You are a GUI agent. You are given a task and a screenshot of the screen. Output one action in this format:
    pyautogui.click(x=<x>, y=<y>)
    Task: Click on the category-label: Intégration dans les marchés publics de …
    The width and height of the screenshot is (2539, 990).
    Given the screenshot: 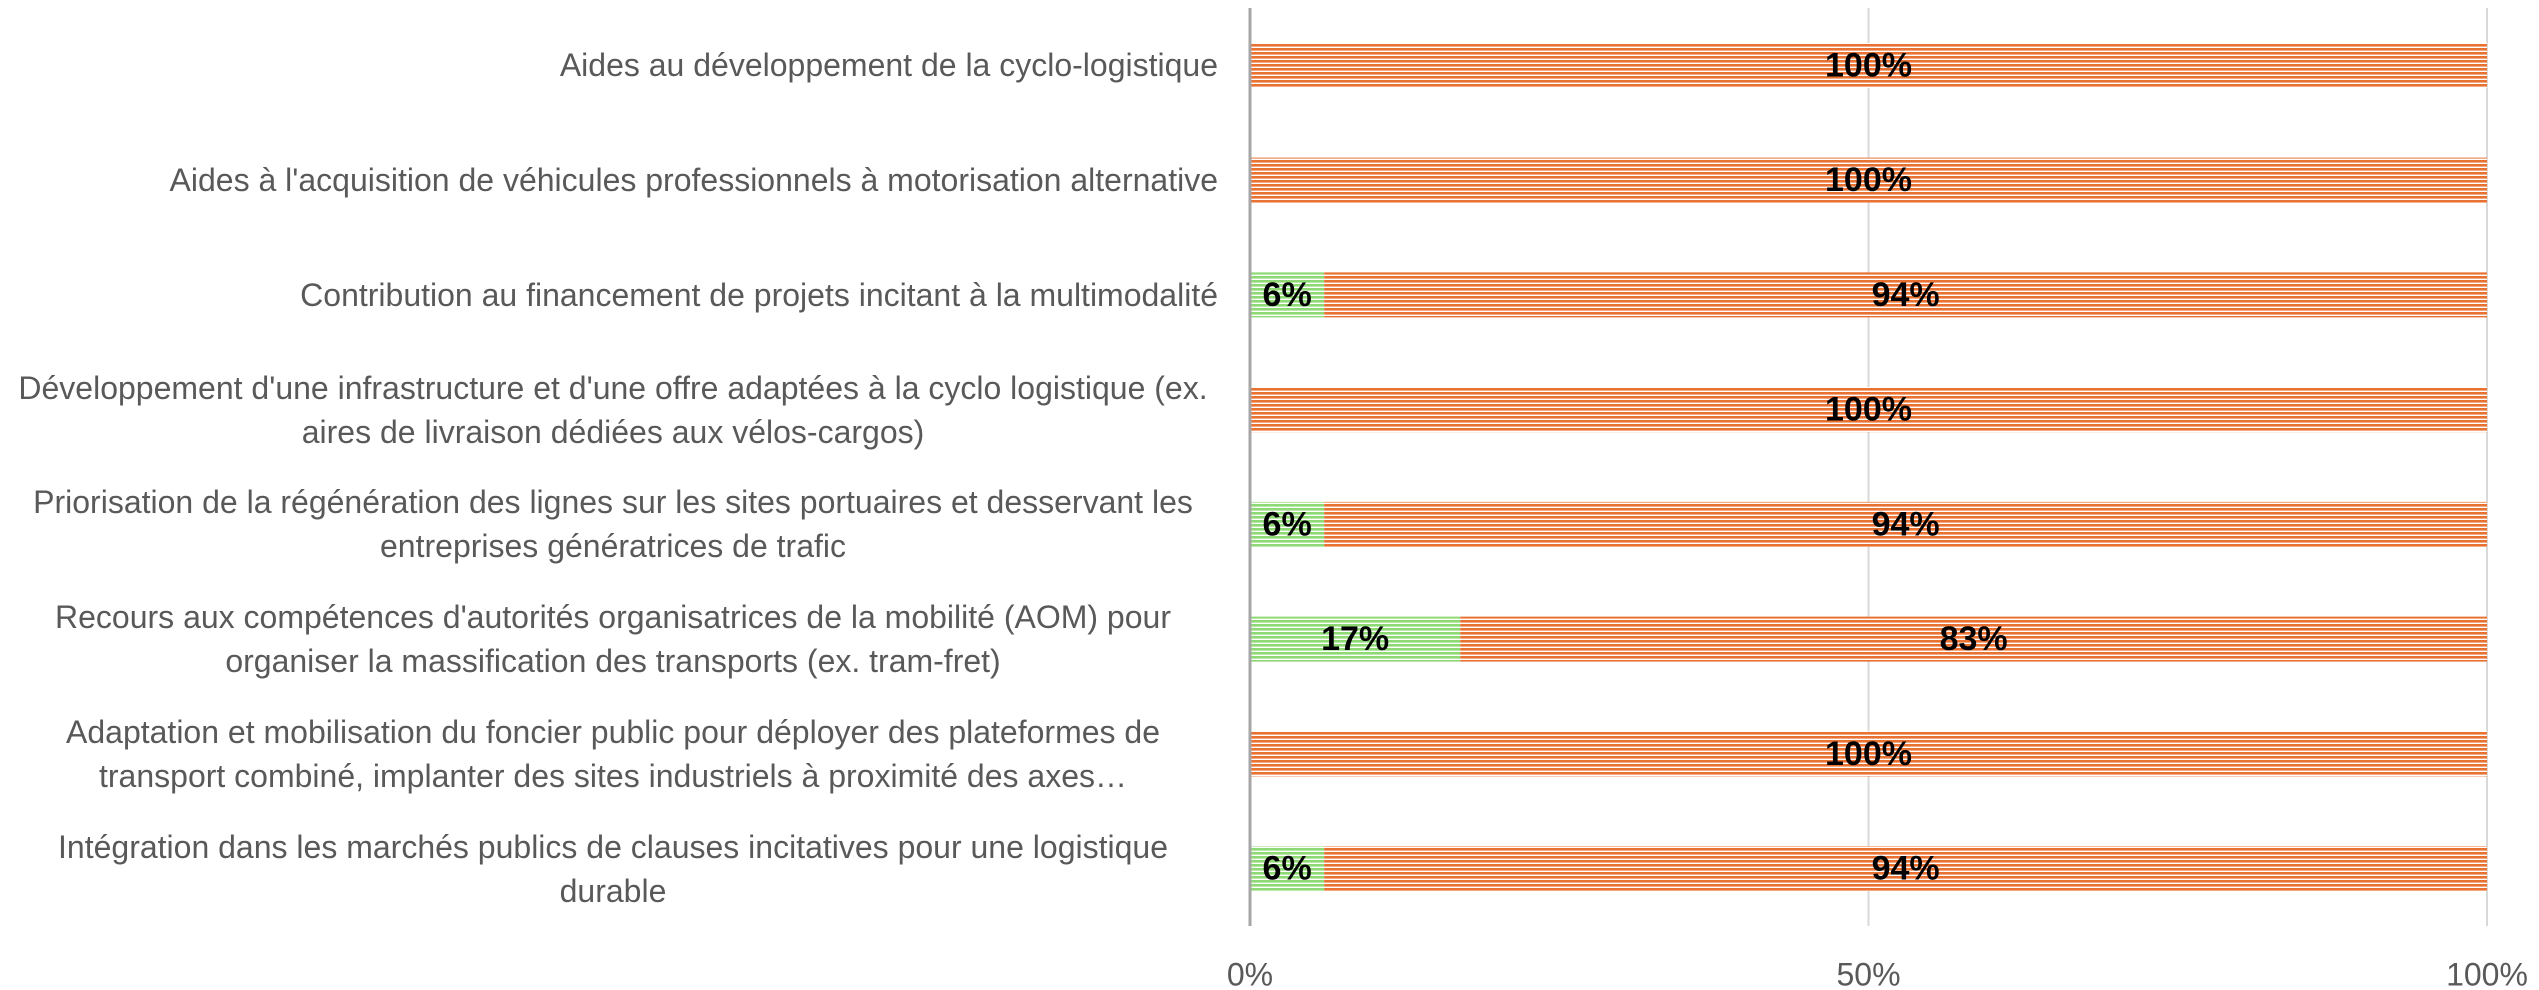 What is the action you would take?
    pyautogui.click(x=613, y=868)
    